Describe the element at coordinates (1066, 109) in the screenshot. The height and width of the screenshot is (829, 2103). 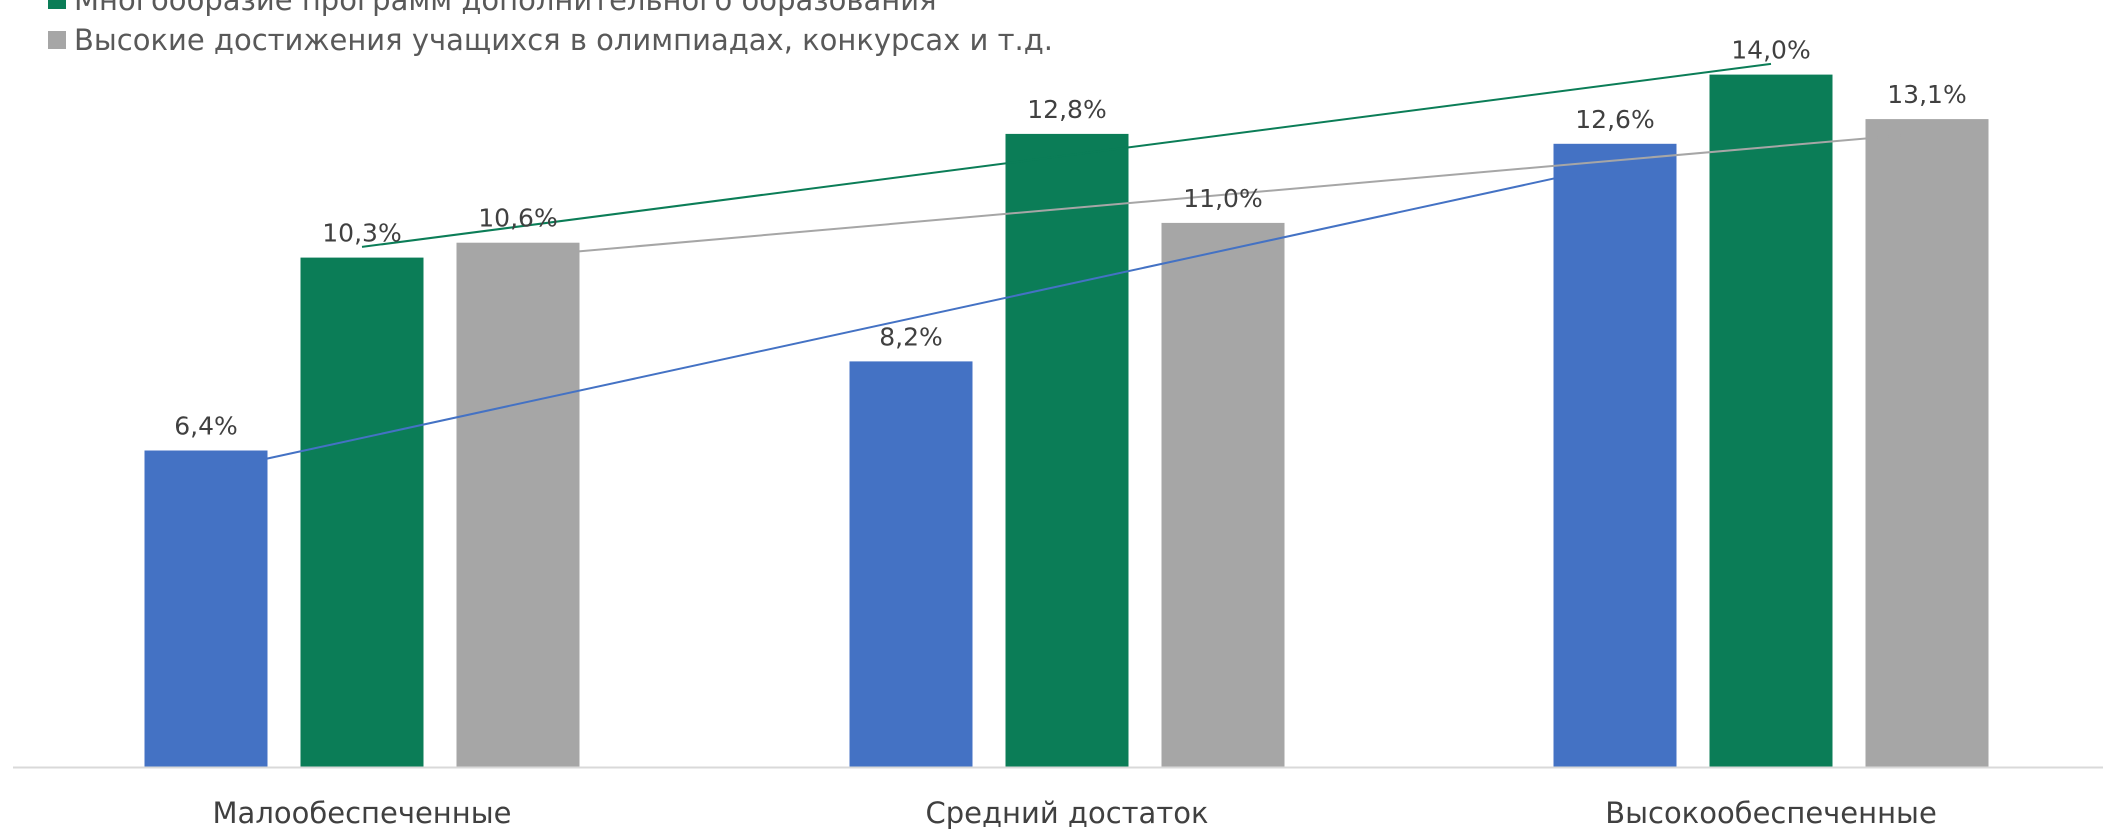
I see `data-label-series-2-category-2: 12,8%` at that location.